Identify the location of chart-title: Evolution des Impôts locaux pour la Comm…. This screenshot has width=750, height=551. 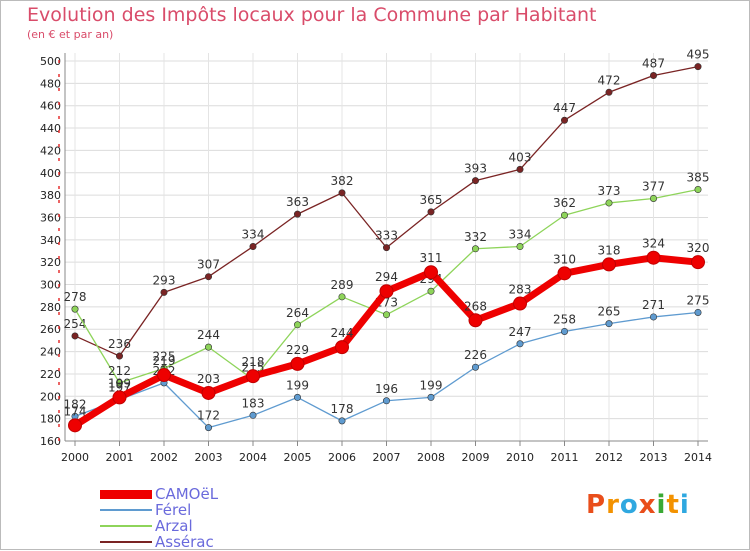
(312, 15).